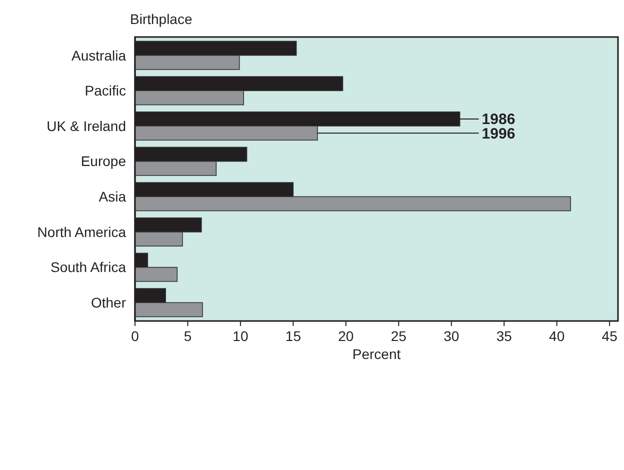  Describe the element at coordinates (376, 354) in the screenshot. I see `x-axis-title: Percent` at that location.